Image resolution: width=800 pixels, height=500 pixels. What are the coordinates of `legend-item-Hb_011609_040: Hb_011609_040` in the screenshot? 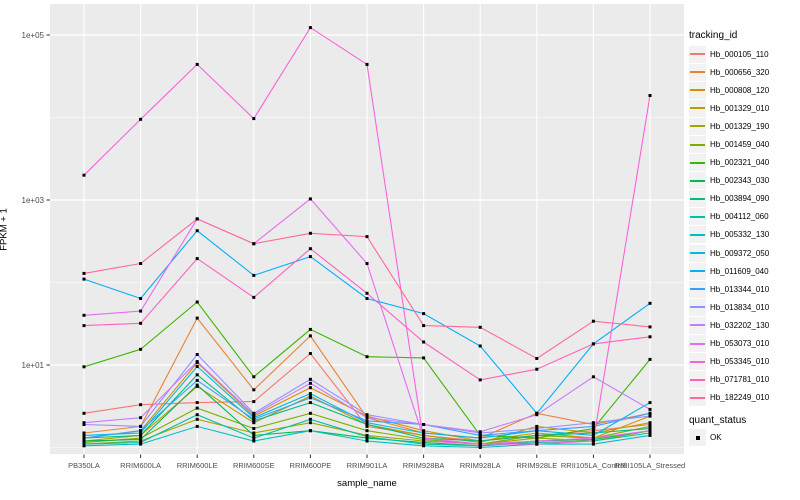 It's located at (744, 271).